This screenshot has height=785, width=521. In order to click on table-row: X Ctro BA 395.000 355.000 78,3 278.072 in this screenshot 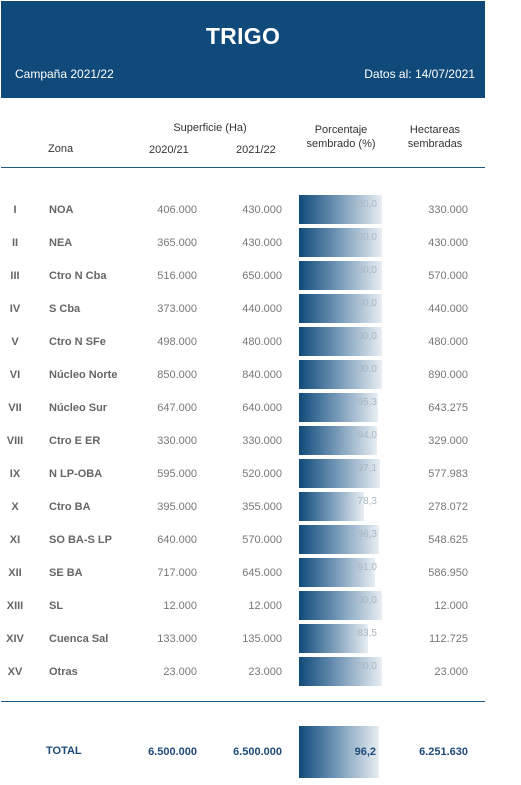, I will do `click(242, 506)`.